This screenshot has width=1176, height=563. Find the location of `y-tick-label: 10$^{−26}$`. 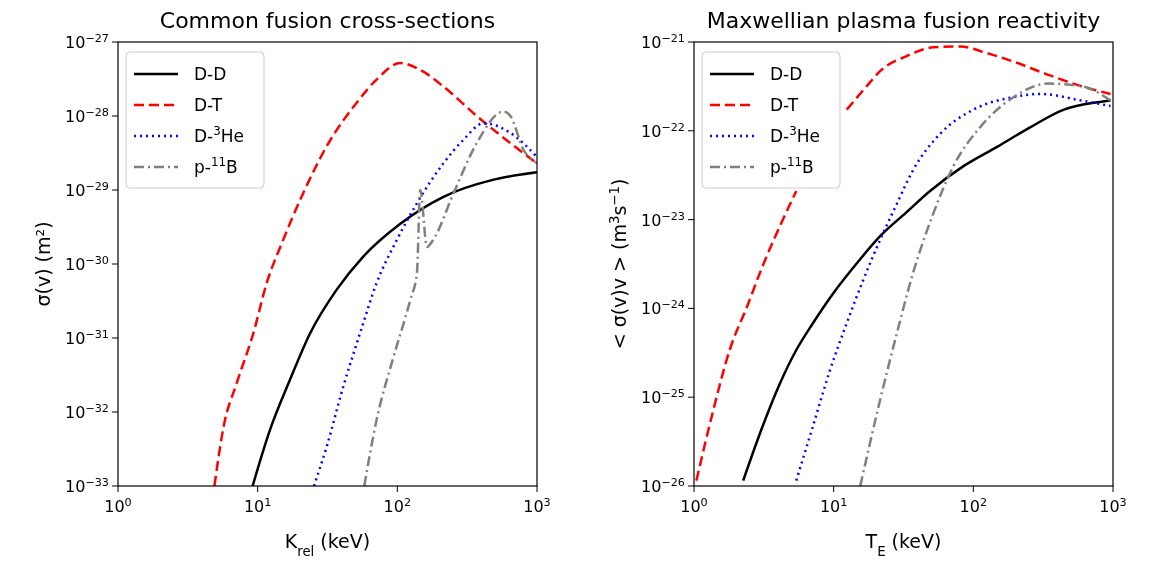

y-tick-label: 10$^{−26}$ is located at coordinates (663, 485).